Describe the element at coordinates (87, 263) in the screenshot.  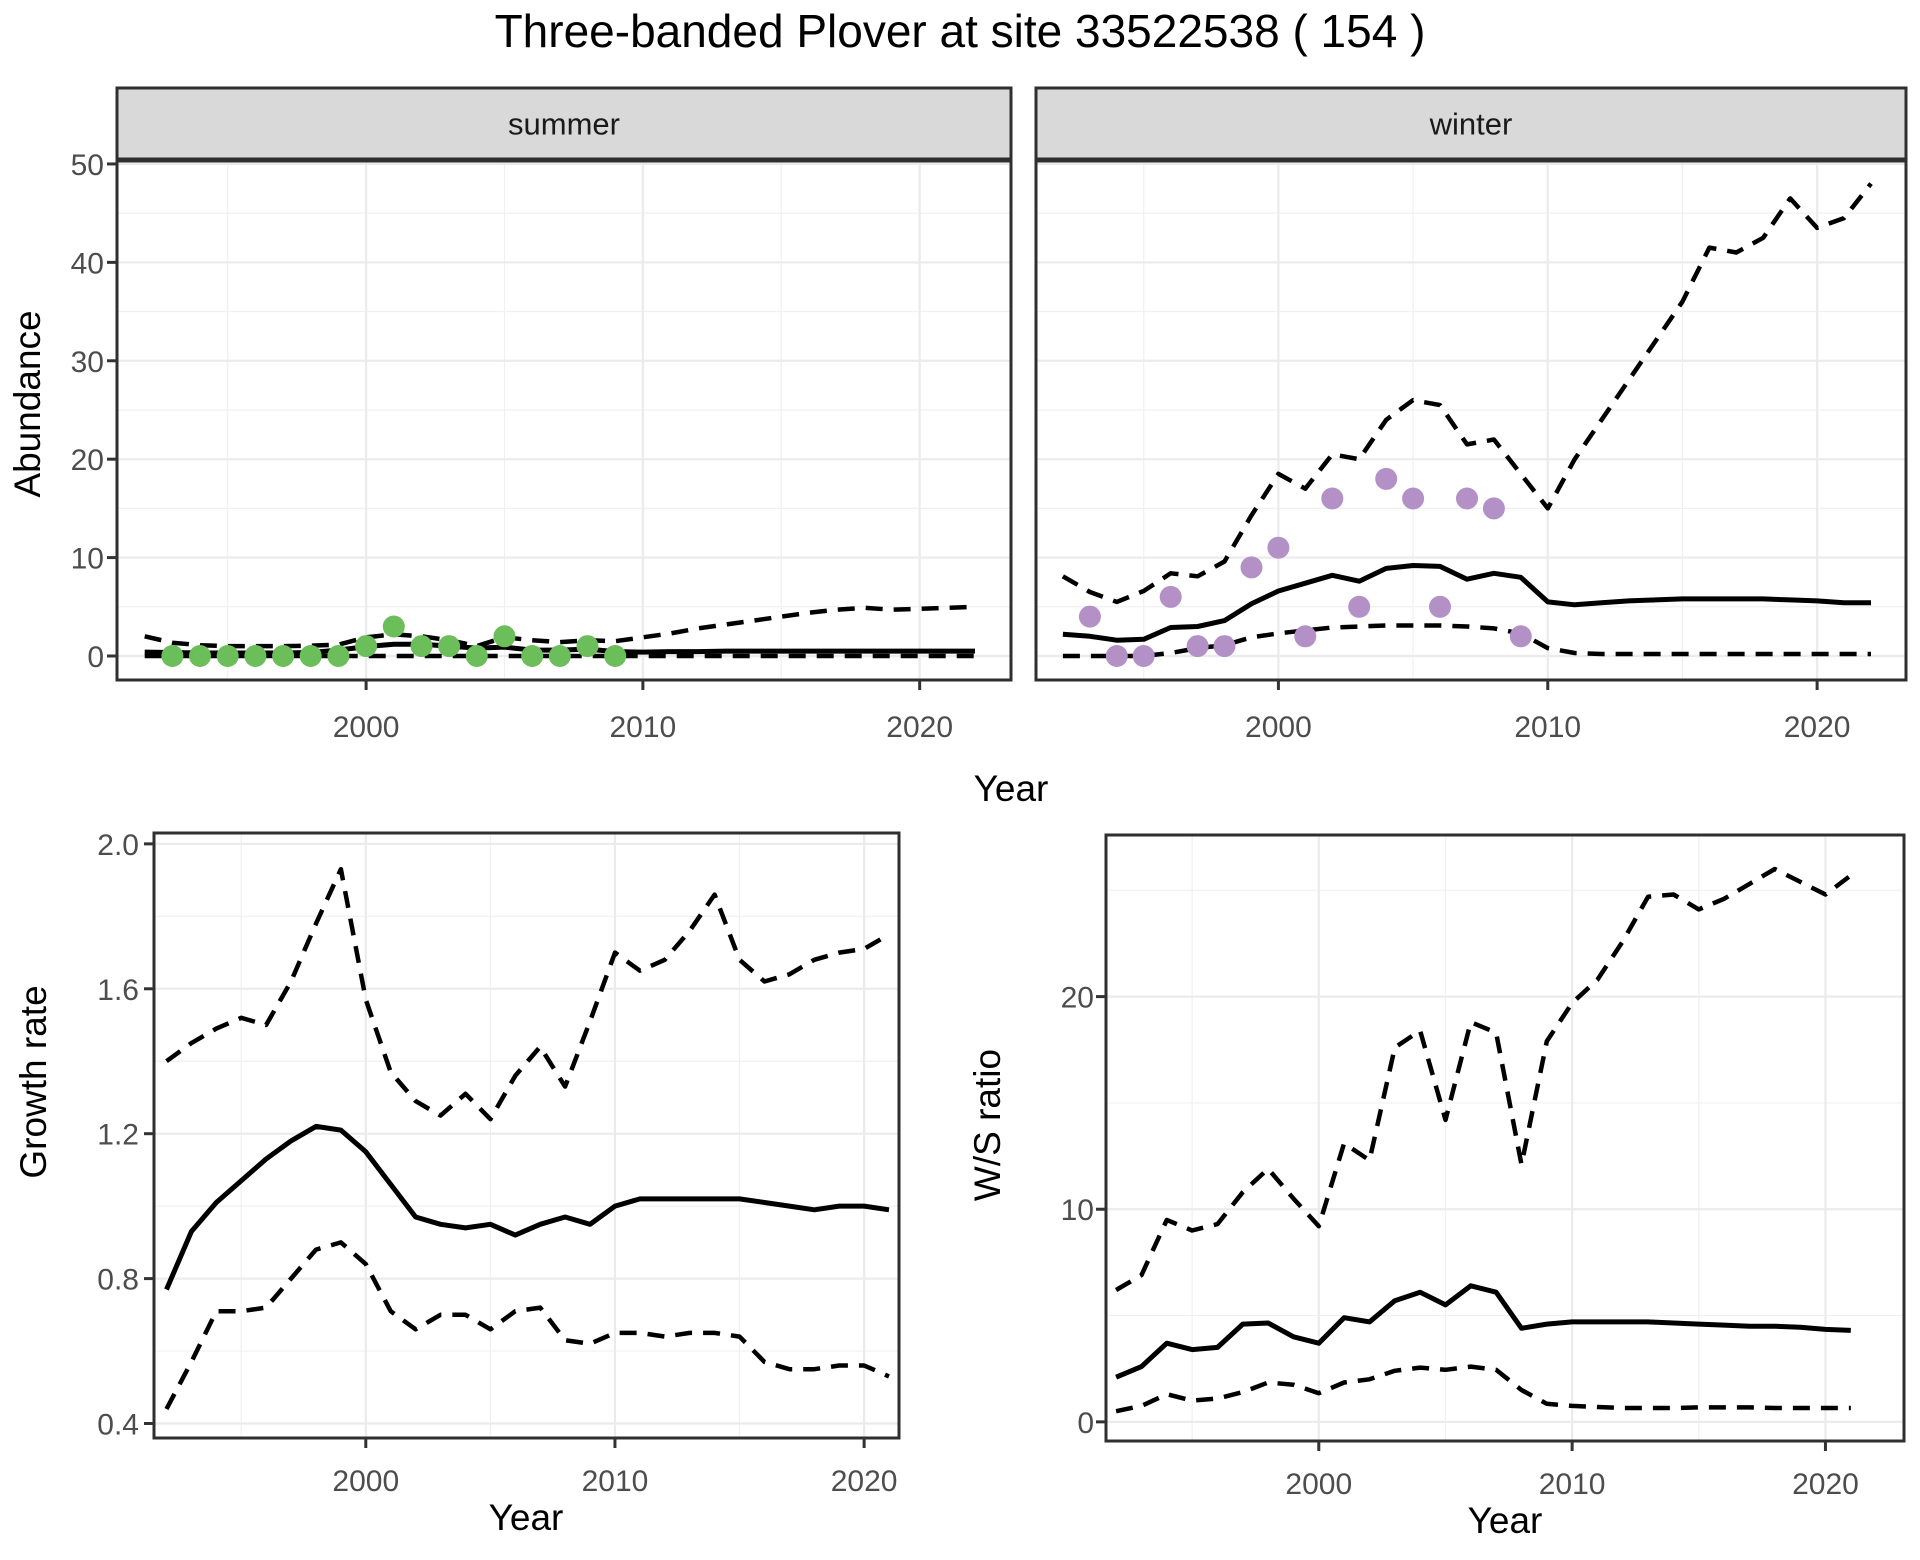
I see `y-tick-label: 40` at that location.